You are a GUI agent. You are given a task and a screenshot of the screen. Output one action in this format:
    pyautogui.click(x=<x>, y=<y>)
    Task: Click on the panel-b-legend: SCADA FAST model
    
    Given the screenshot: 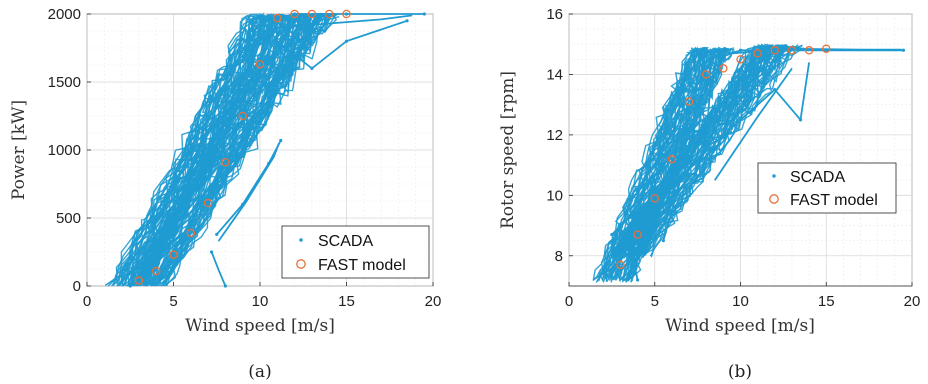 What is the action you would take?
    pyautogui.click(x=827, y=188)
    